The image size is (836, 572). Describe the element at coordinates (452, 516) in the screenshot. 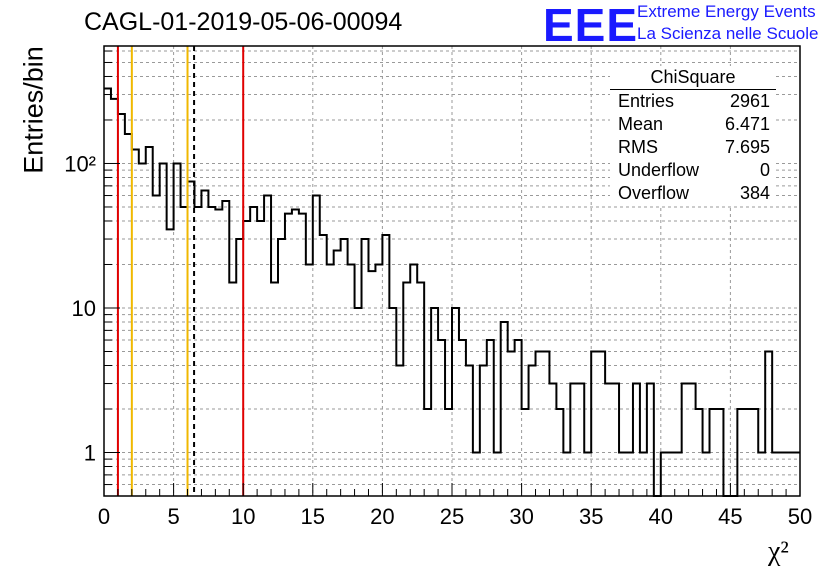

I see `x-tick-label: 25` at that location.